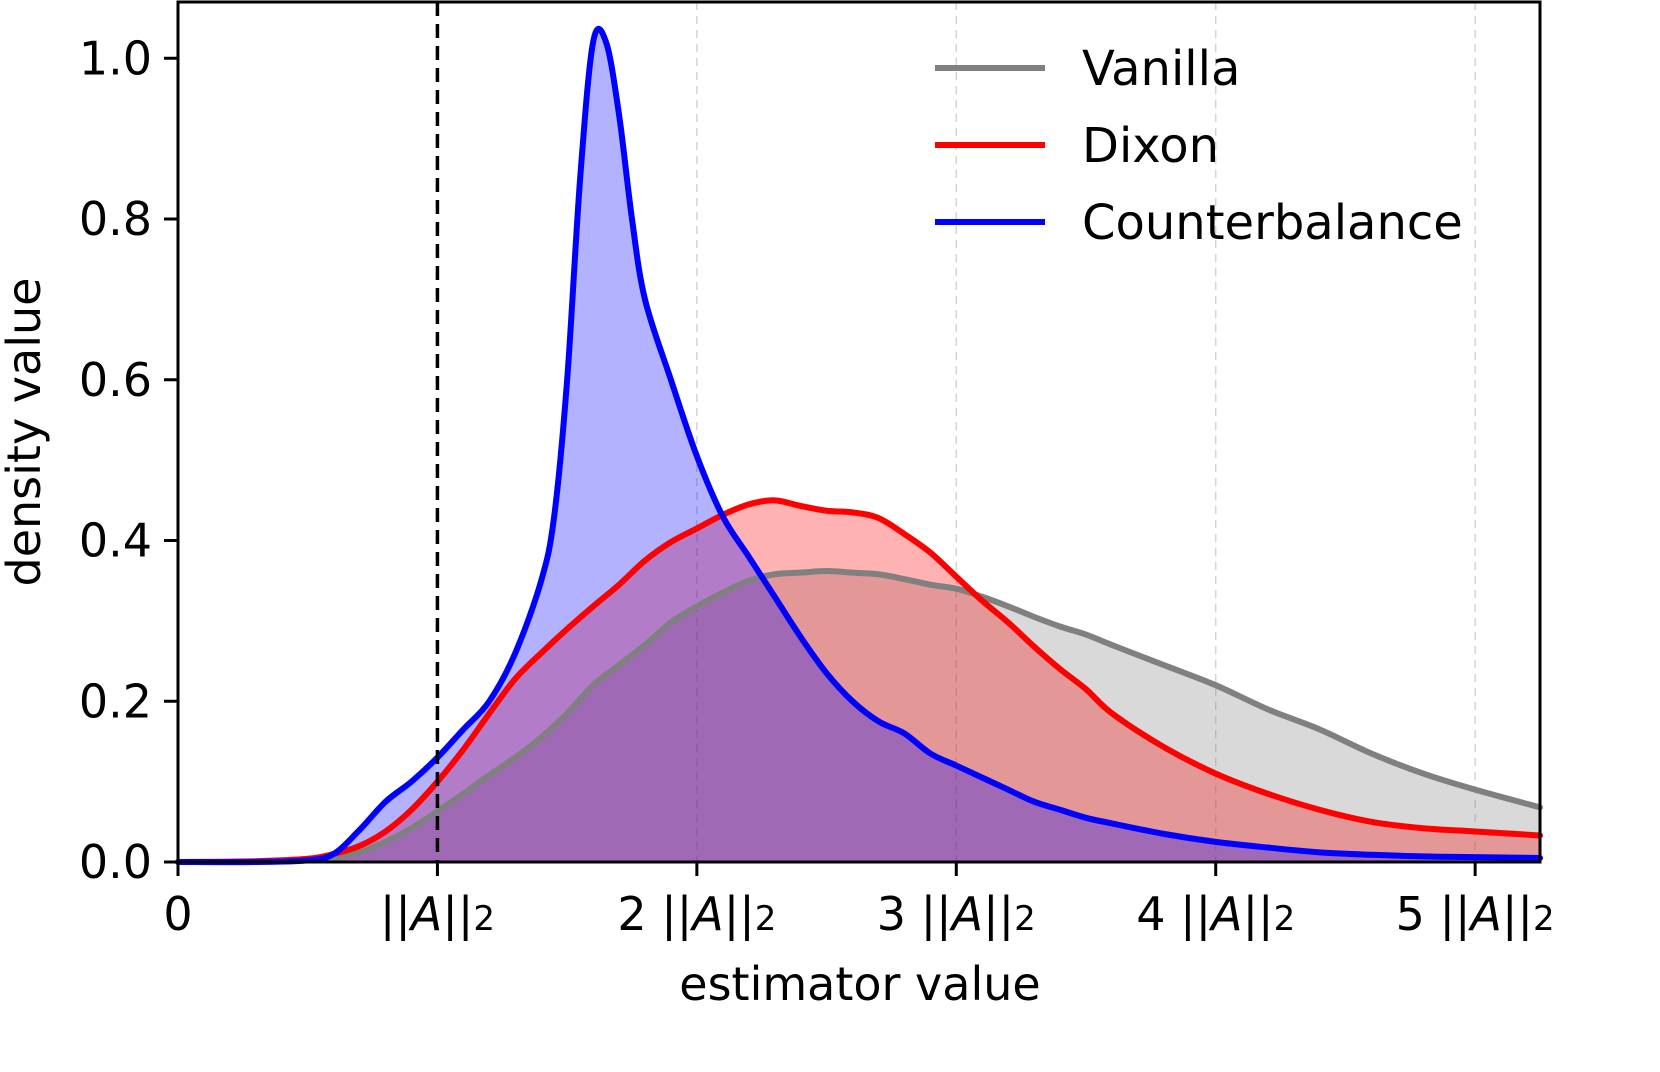 This screenshot has width=1660, height=1072. What do you see at coordinates (115, 219) in the screenshot?
I see `y-tick-label: 0.8` at bounding box center [115, 219].